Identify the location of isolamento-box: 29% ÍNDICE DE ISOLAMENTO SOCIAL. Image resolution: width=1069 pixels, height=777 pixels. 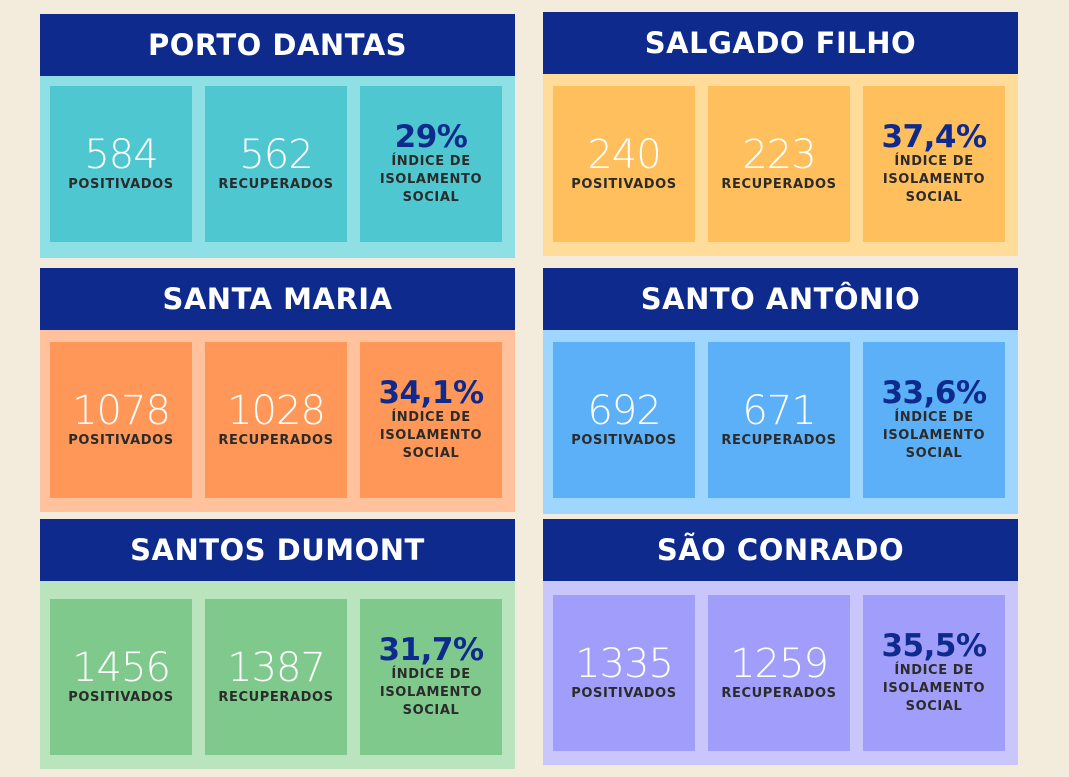
(431, 164).